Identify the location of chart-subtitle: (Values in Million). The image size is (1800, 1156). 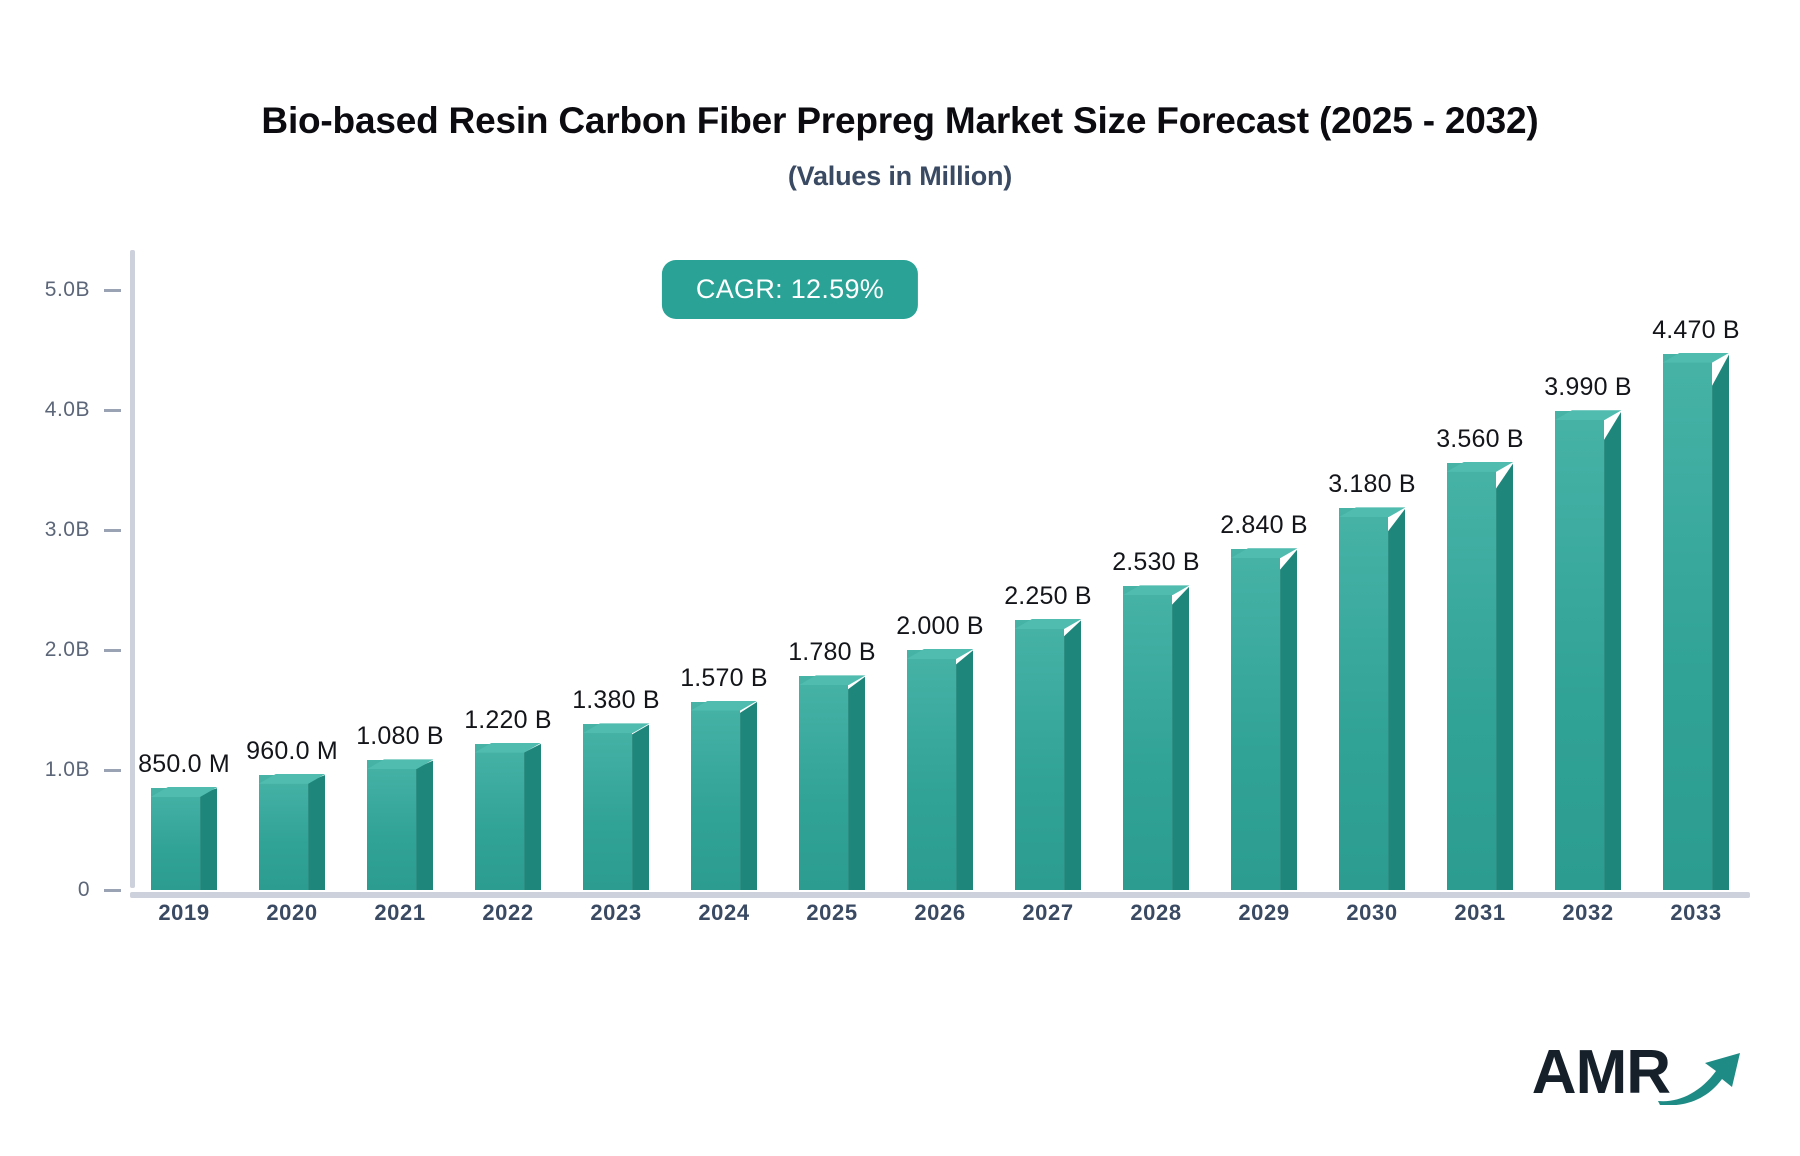
(900, 175).